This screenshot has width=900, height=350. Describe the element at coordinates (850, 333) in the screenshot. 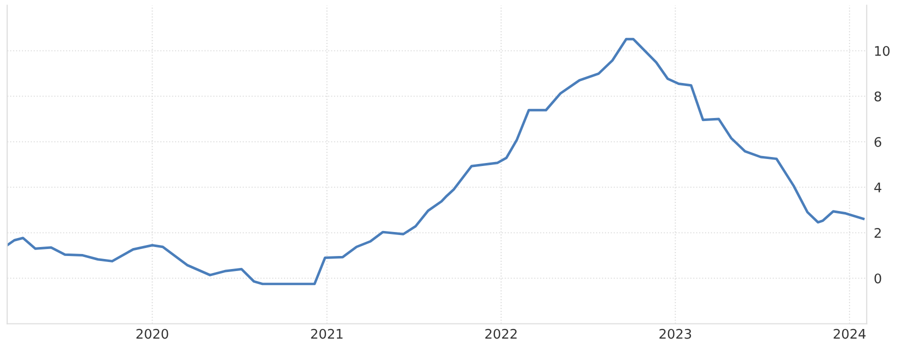

I see `x-tick-label: 2024` at that location.